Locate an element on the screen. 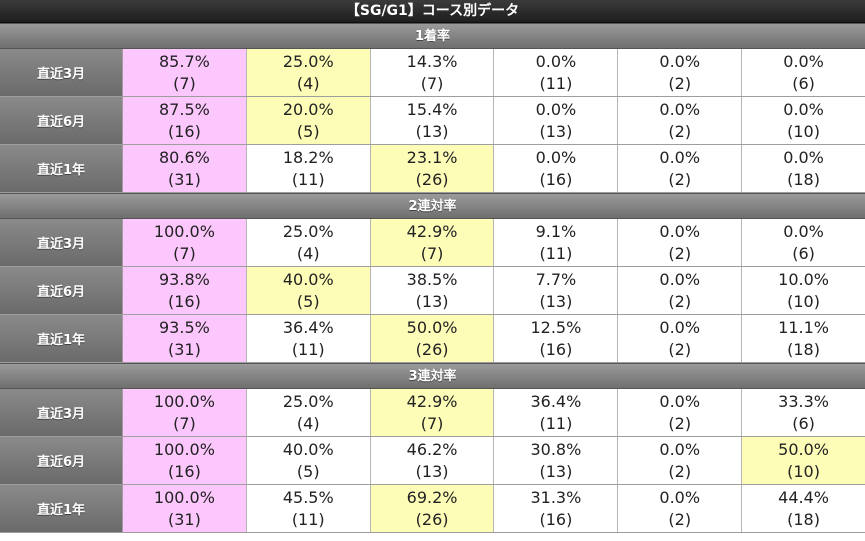  cell-percentage: 69.2% is located at coordinates (432, 497).